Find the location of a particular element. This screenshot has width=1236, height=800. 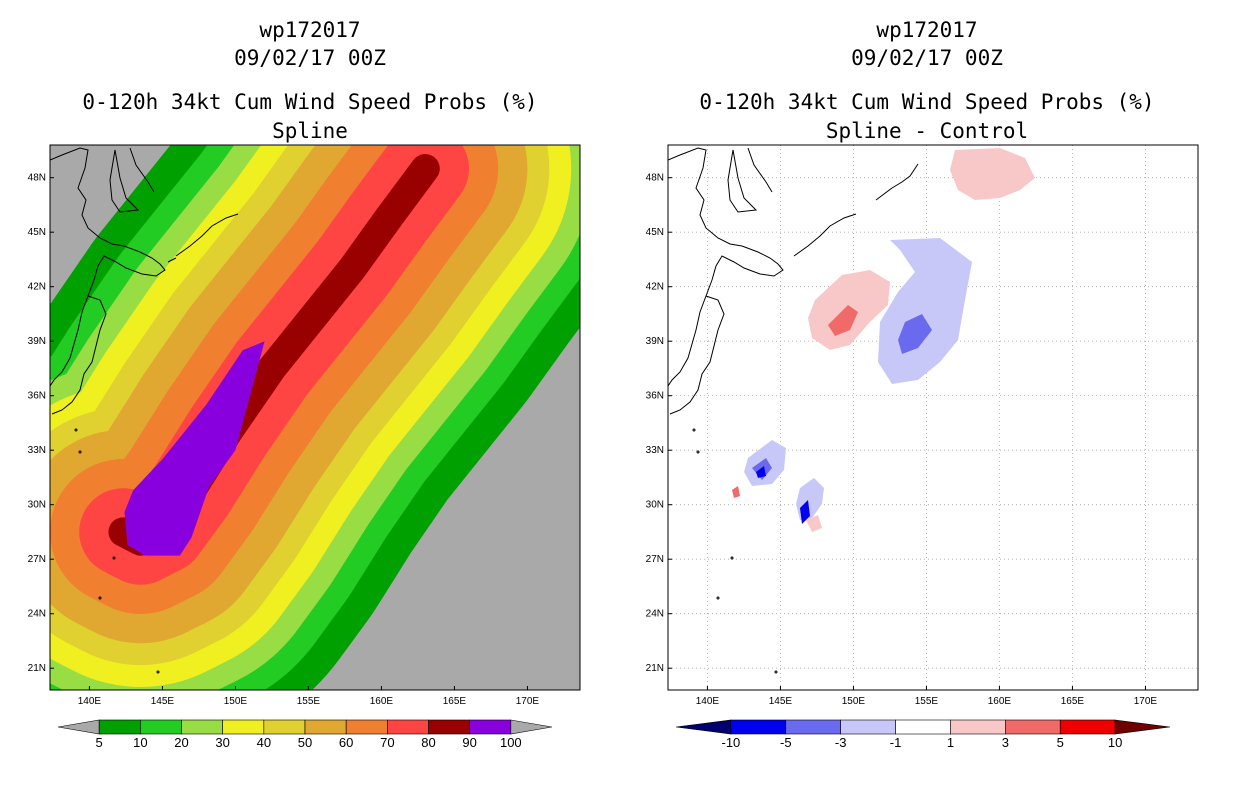

left-y-axis: 48N 45N 42N 39N 36N 33N 30N 27N 24N 21N is located at coordinates (41, 423).